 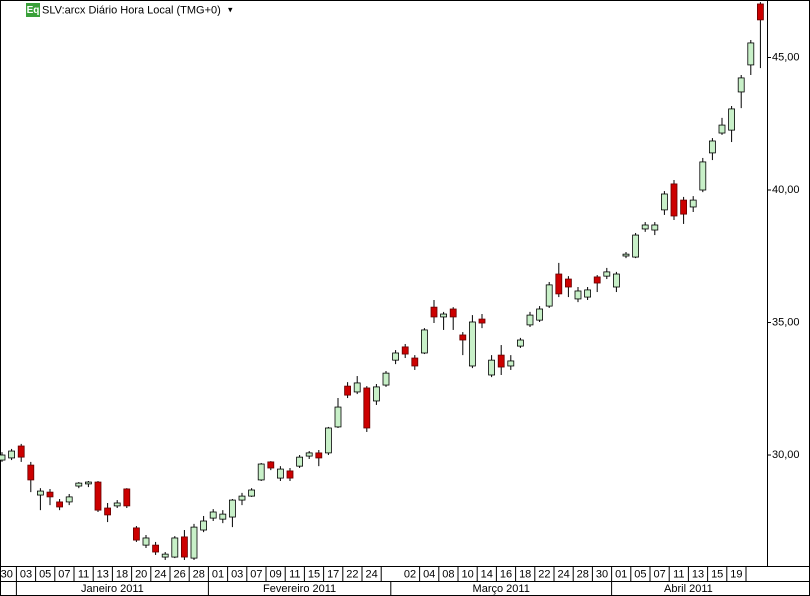 I want to click on x-tick-label: 26, so click(x=179, y=574).